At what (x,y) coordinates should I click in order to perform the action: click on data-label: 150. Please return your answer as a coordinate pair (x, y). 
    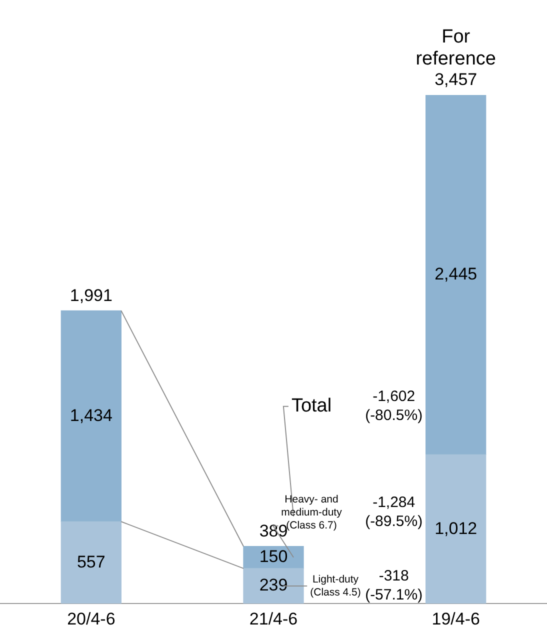
    Looking at the image, I should click on (273, 556).